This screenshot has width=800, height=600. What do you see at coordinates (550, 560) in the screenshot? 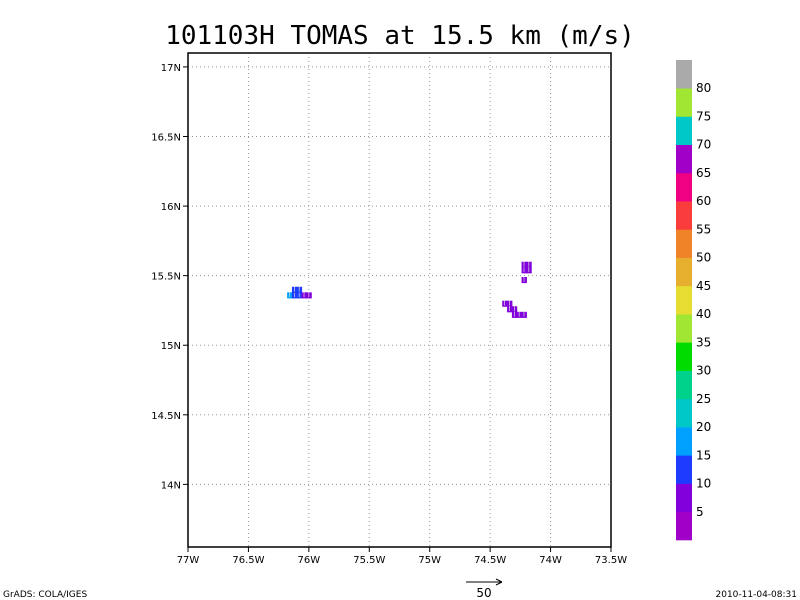
I see `x-tick-label: 74W` at bounding box center [550, 560].